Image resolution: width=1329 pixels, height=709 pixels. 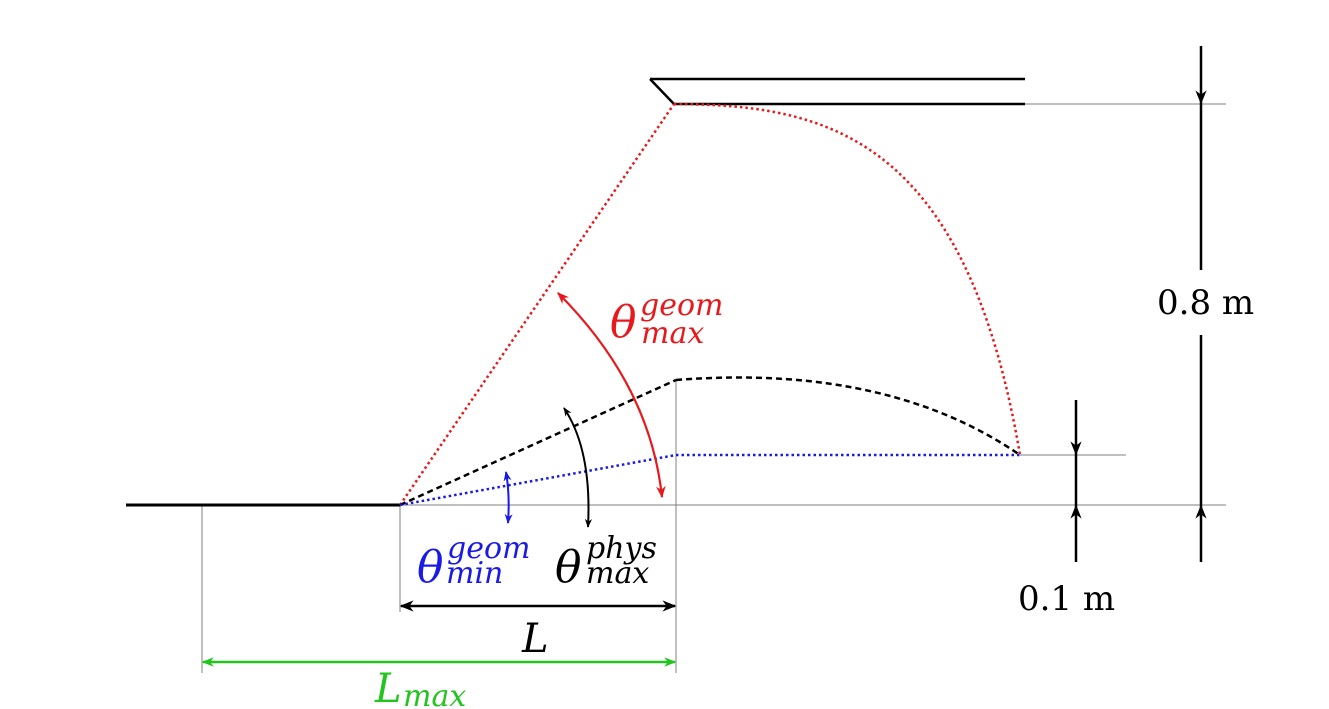 I want to click on phys-max-angle-label: θ phys max, so click(x=606, y=562).